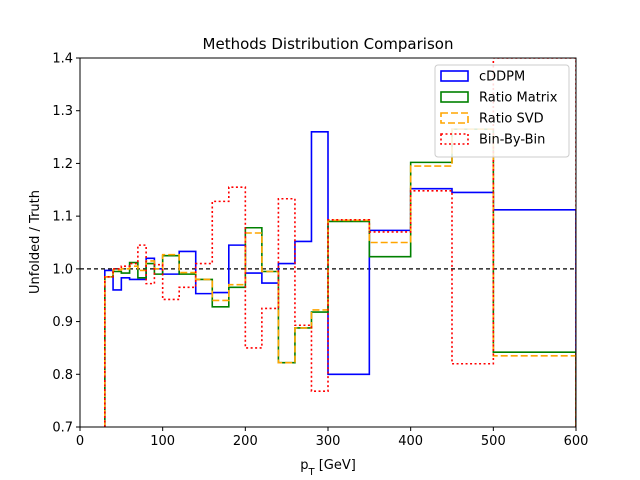 The width and height of the screenshot is (640, 480). What do you see at coordinates (62, 322) in the screenshot?
I see `y-tick-label: 0.9` at bounding box center [62, 322].